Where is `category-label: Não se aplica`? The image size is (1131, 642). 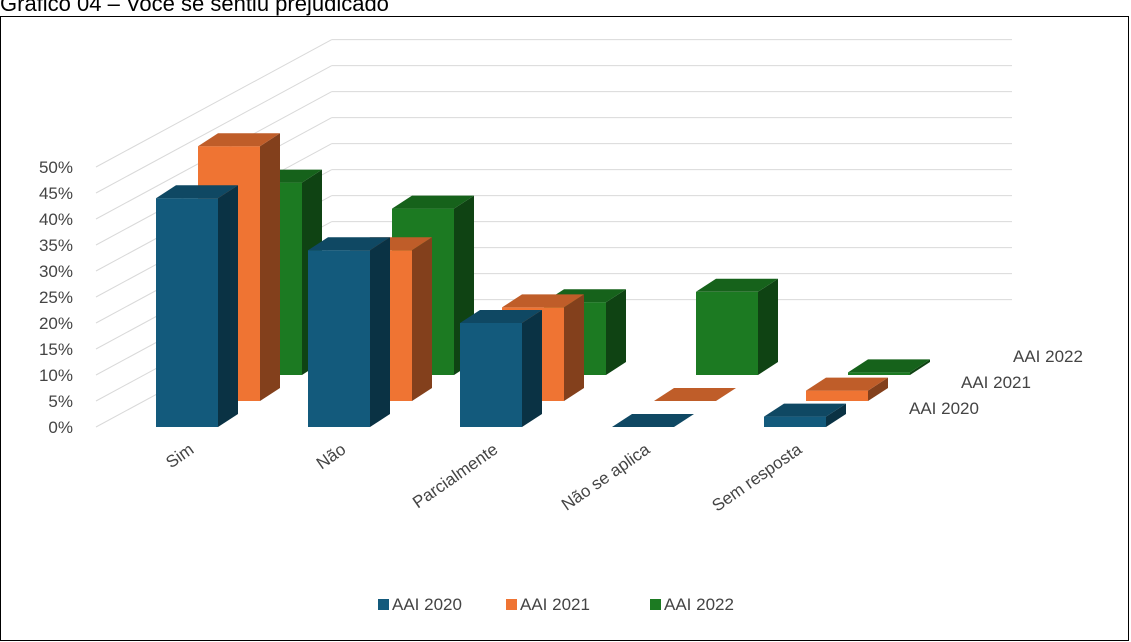 category-label: Não se aplica is located at coordinates (606, 476).